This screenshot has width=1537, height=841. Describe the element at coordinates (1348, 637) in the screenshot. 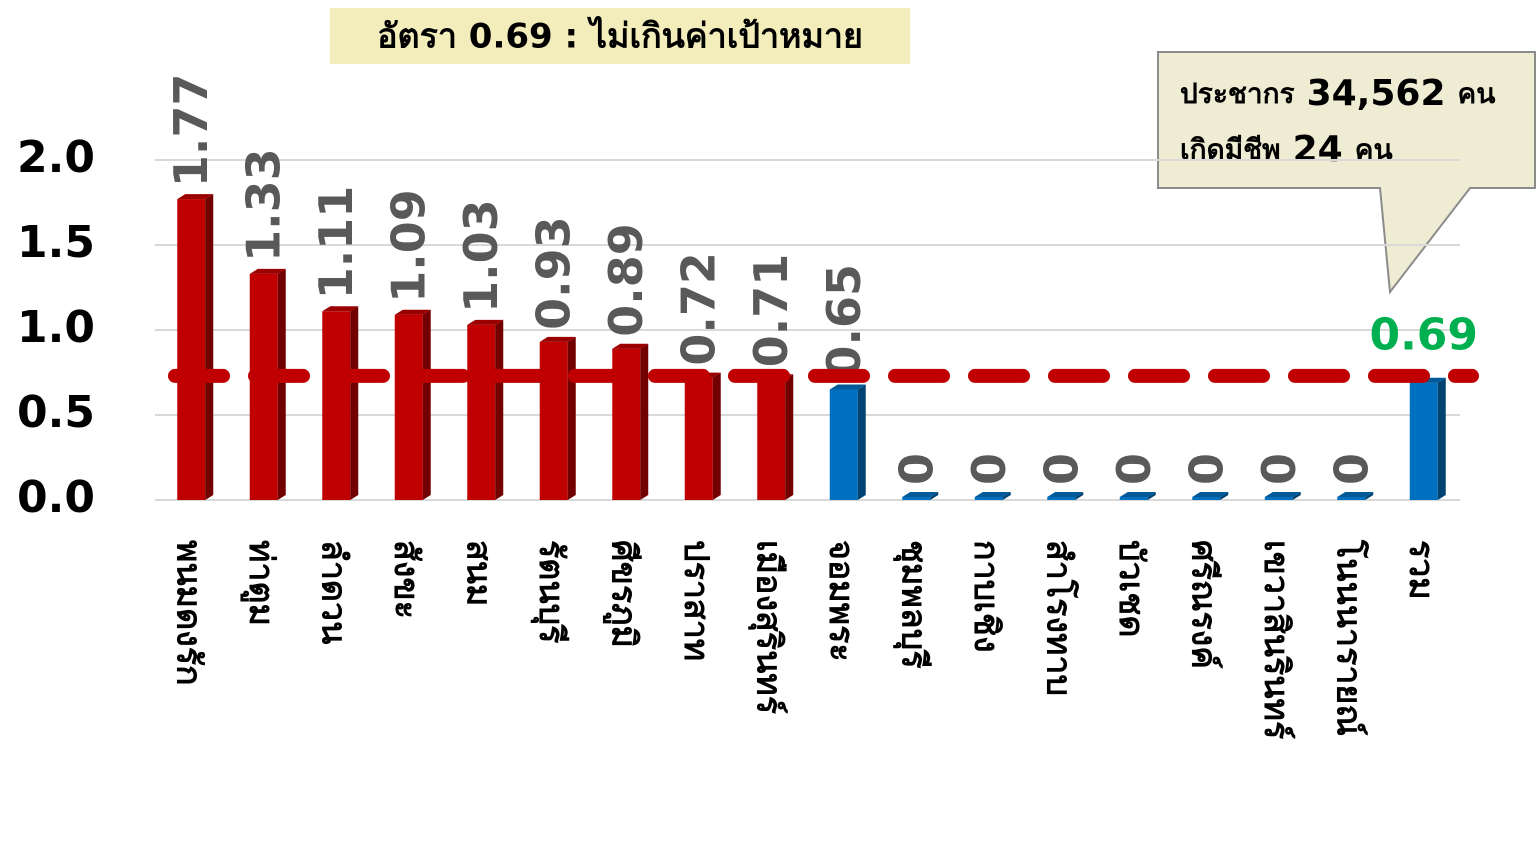

I see `x-tick-label: โนนนารายณ์` at that location.